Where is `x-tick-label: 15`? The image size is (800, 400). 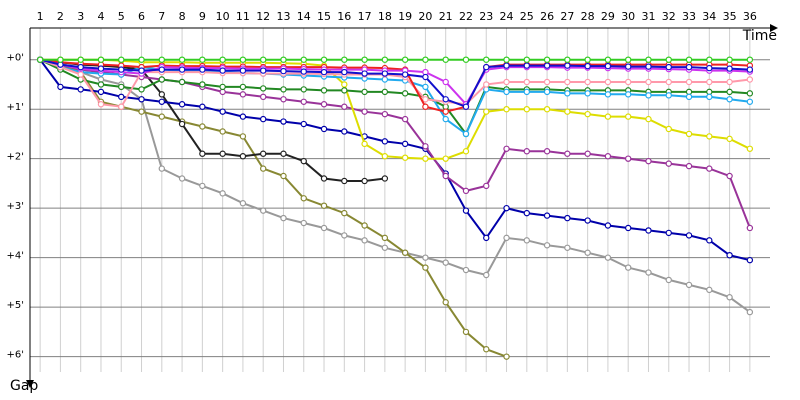
x-tick-label: 15 is located at coordinates (324, 16).